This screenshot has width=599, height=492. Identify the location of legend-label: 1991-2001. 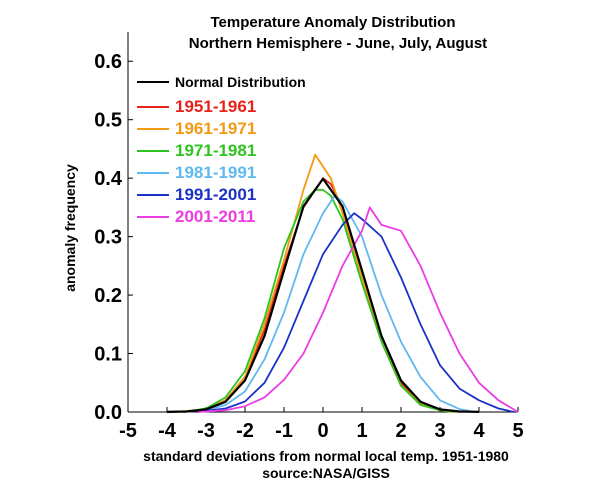
(215, 194).